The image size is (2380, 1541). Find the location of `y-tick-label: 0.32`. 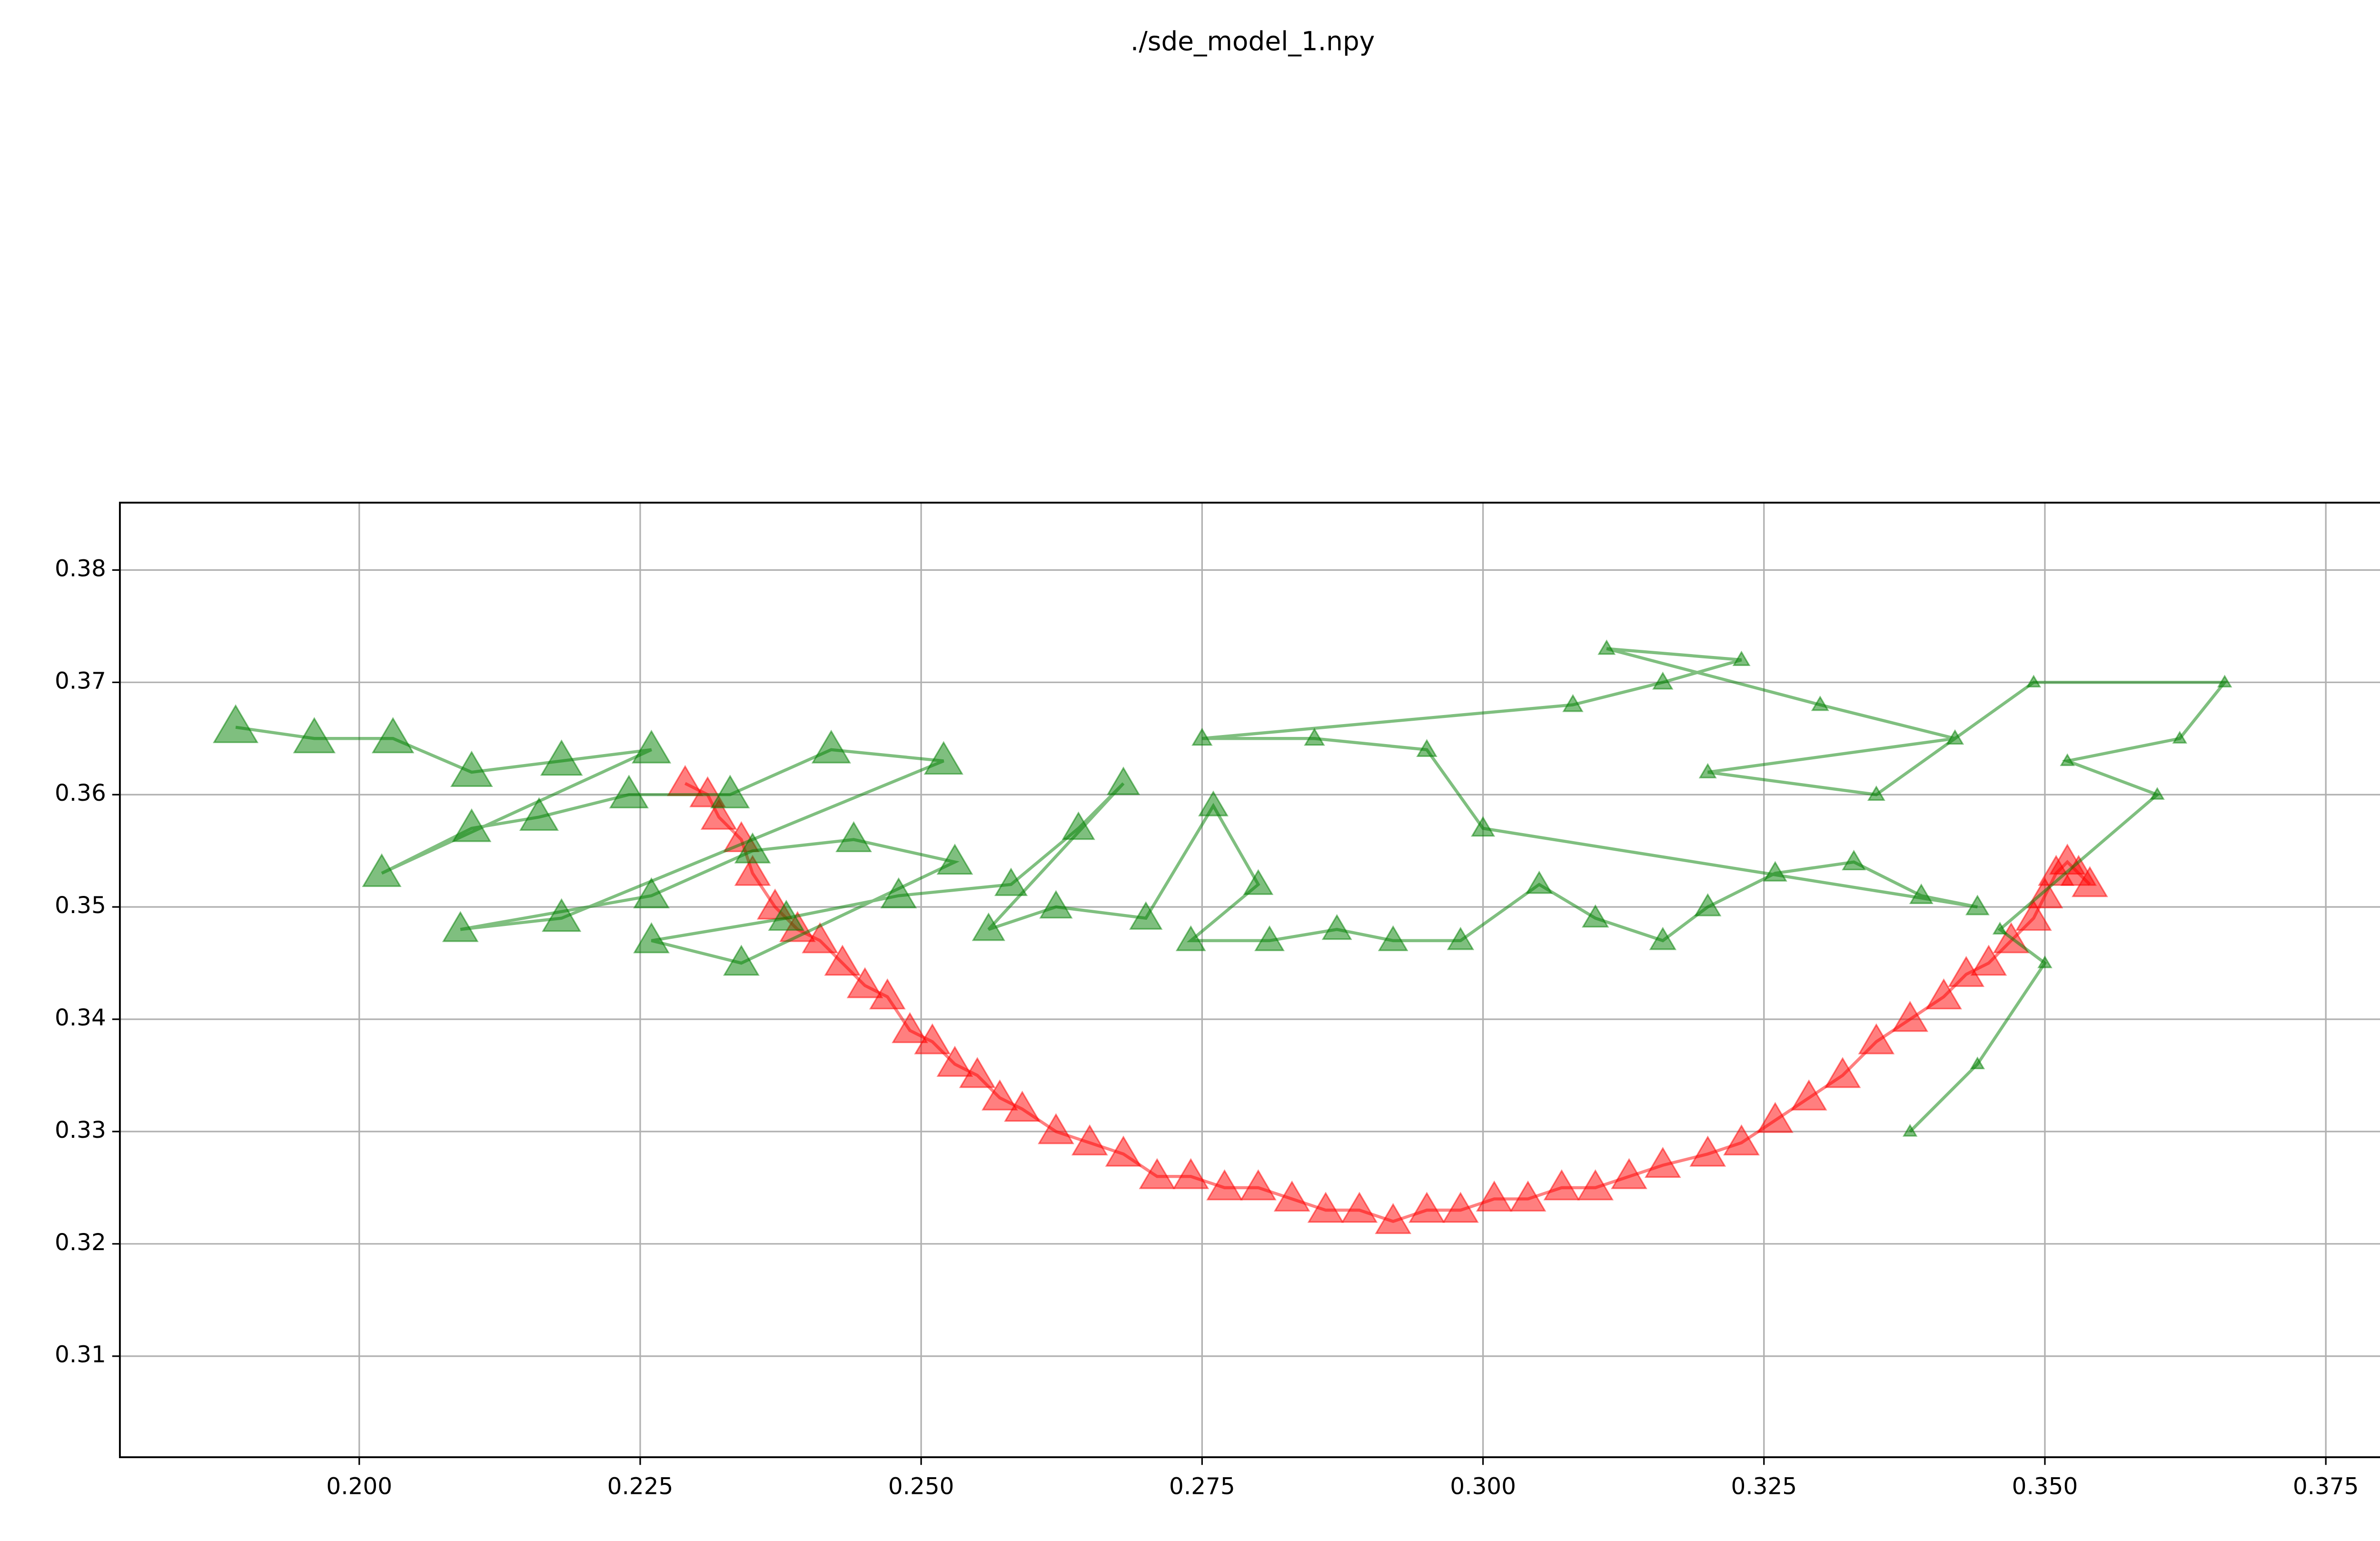

y-tick-label: 0.32 is located at coordinates (80, 1242).